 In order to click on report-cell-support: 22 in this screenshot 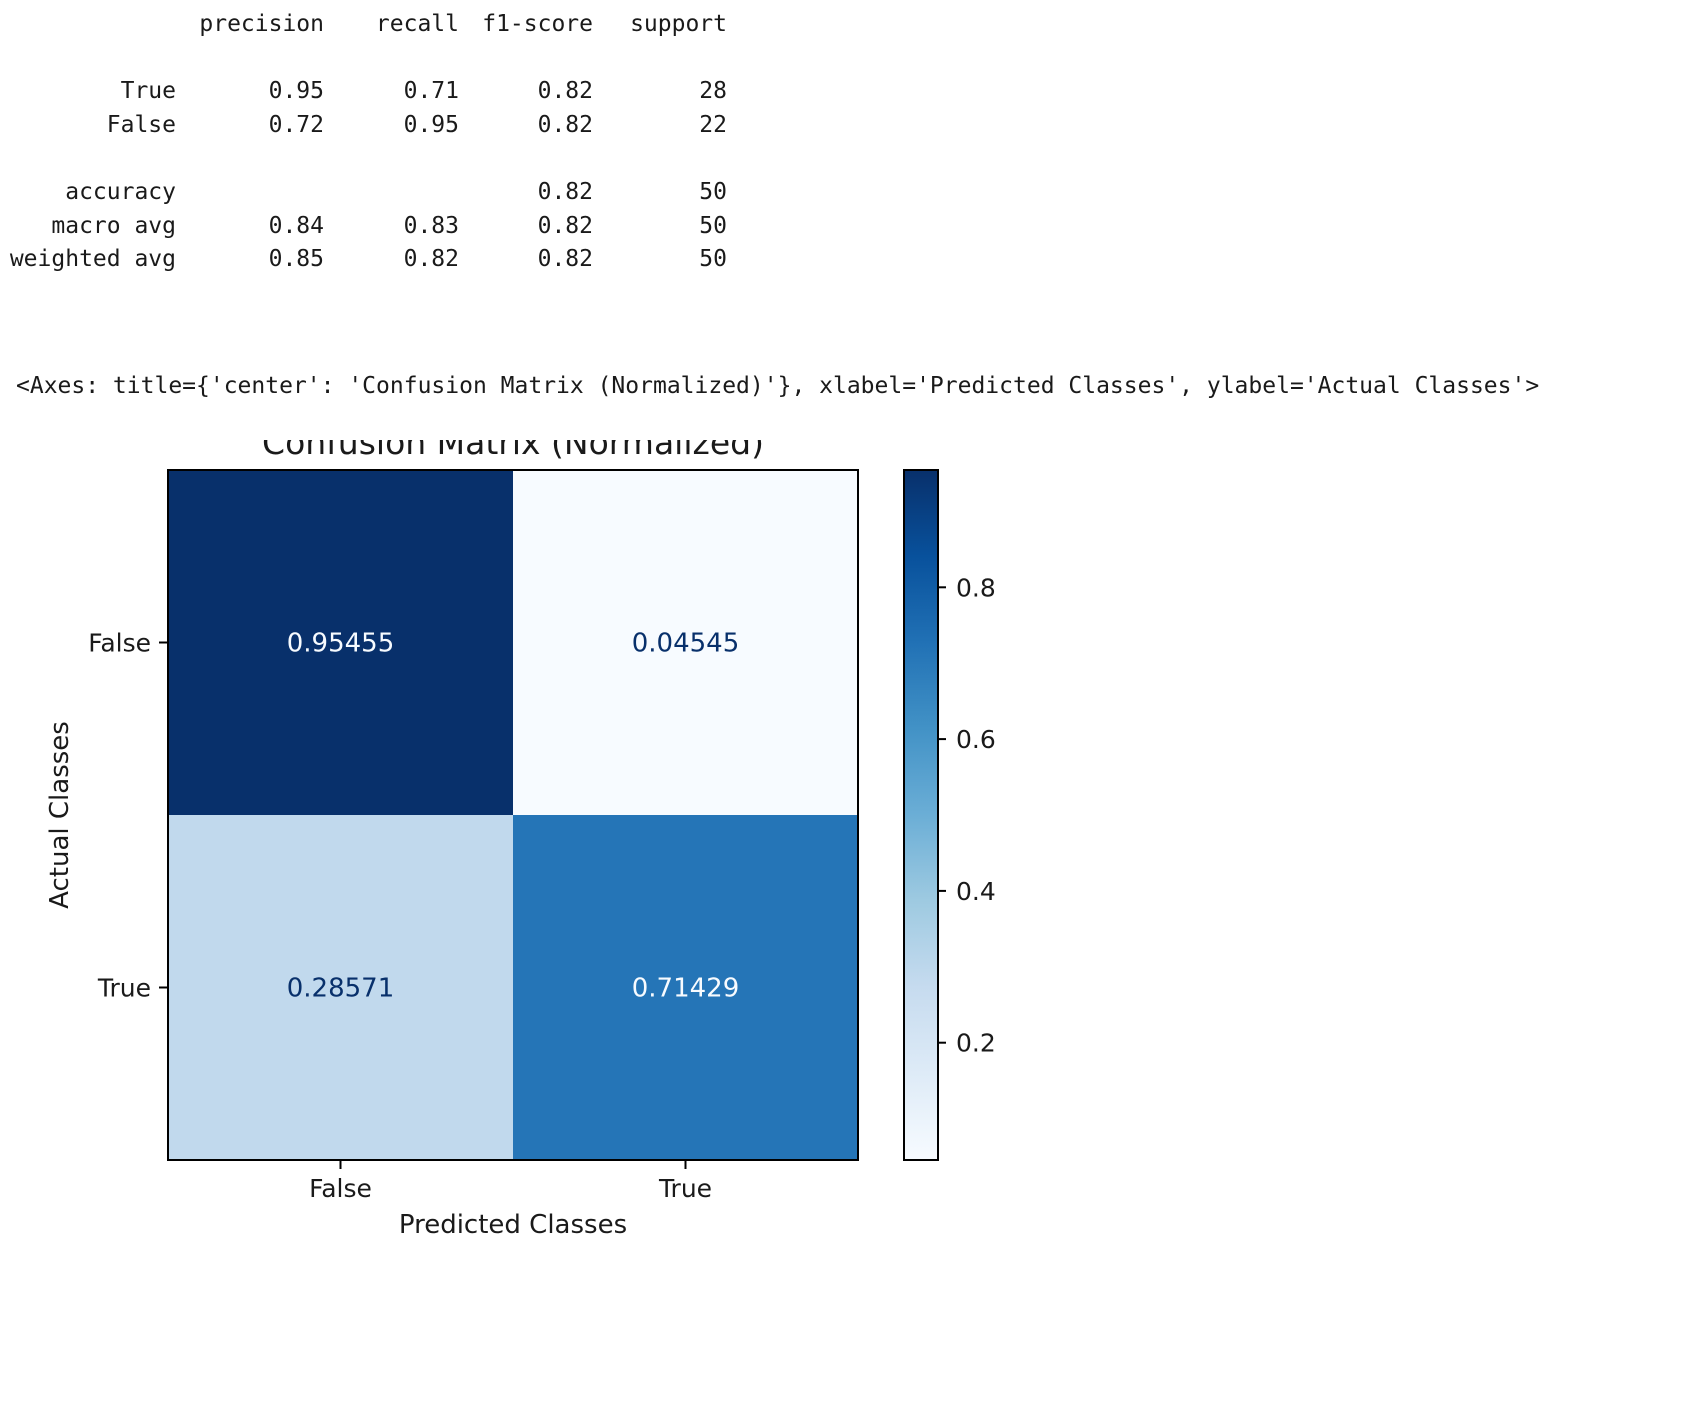, I will do `click(713, 125)`.